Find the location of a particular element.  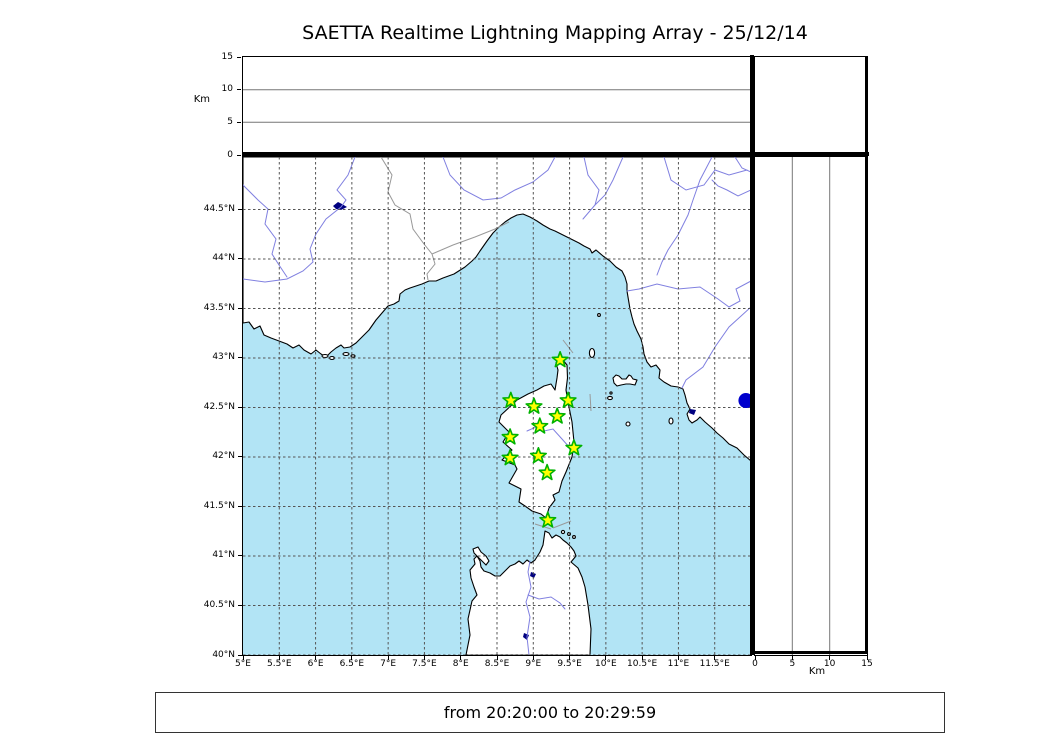

lon-tick-label: 8°E is located at coordinates (460, 664).